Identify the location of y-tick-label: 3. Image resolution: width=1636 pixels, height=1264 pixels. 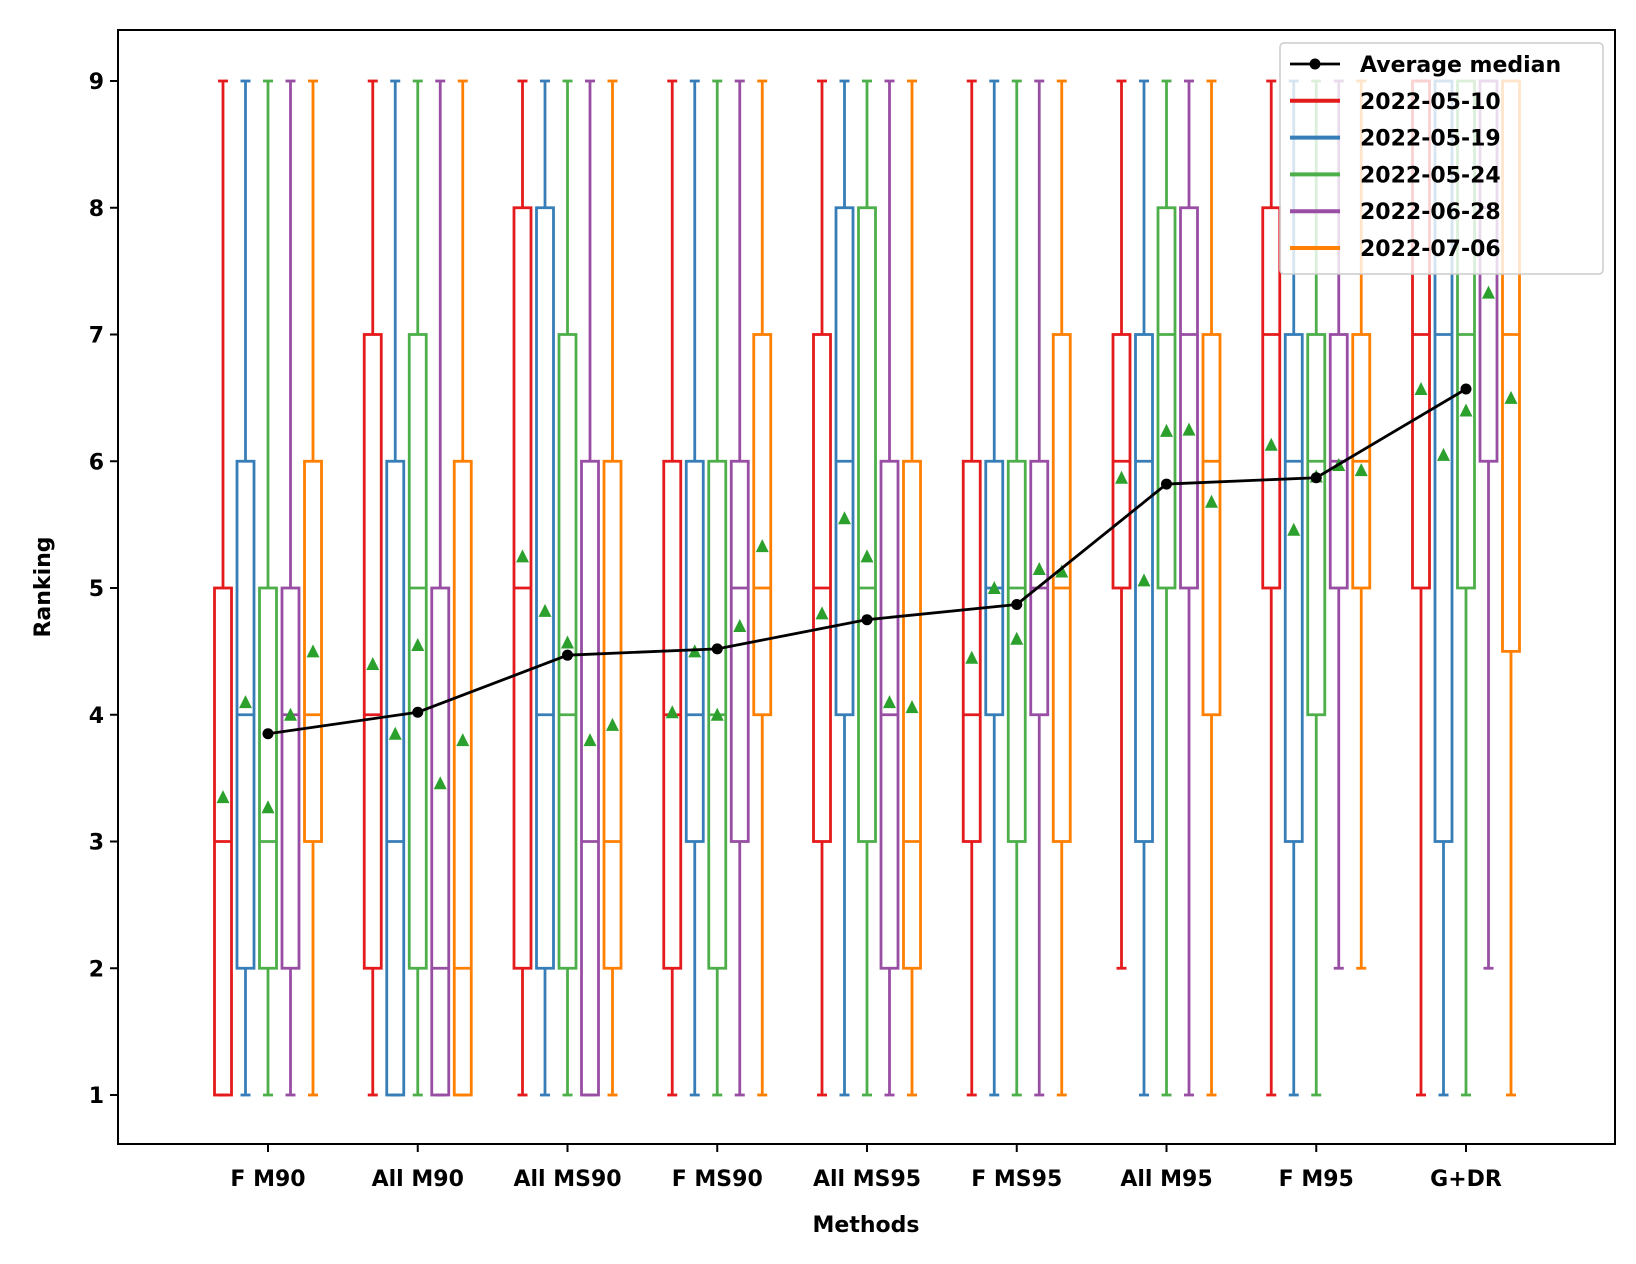
(96, 843).